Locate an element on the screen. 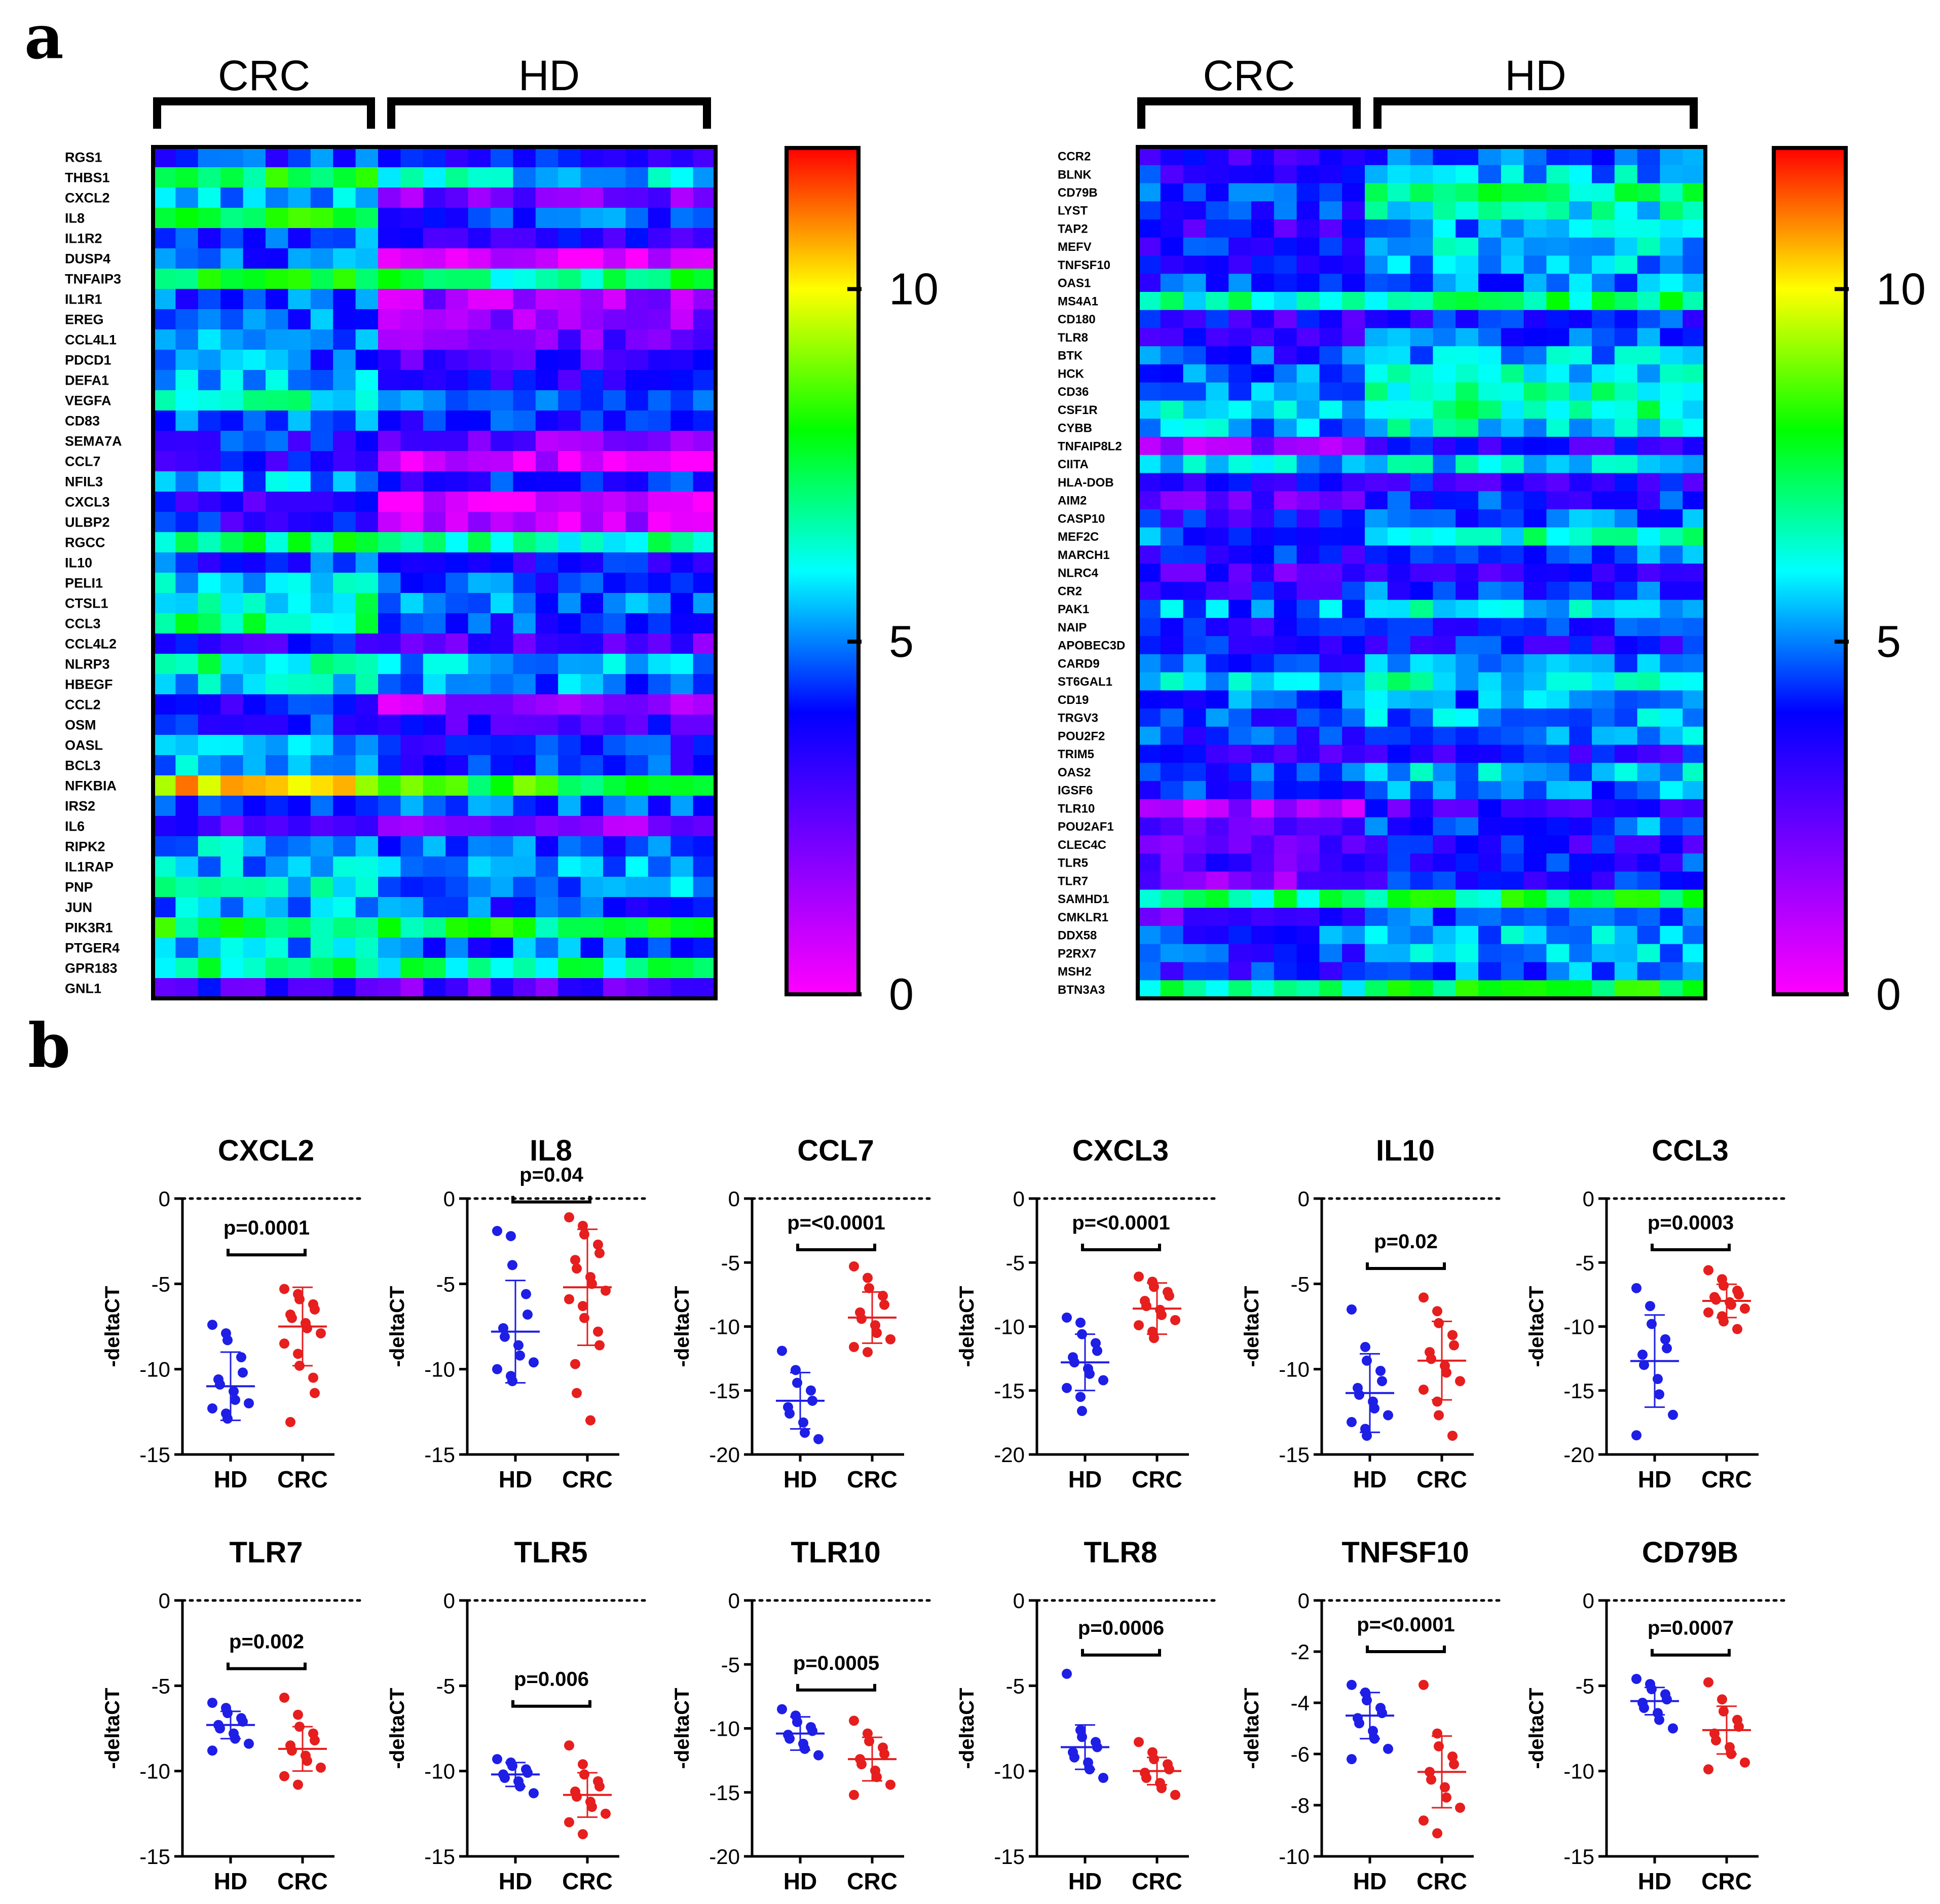  colorbar is located at coordinates (1810, 571).